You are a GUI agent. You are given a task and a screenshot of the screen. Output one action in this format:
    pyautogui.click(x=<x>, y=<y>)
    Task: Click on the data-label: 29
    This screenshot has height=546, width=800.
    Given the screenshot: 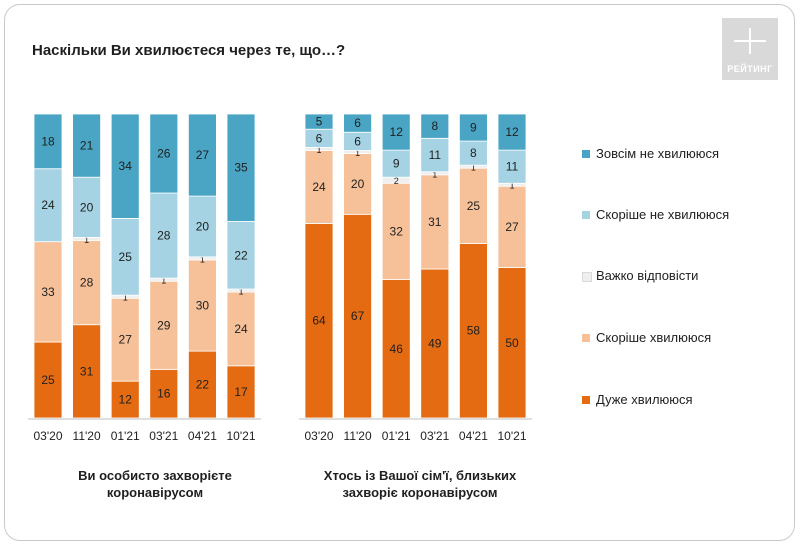 What is the action you would take?
    pyautogui.click(x=164, y=325)
    